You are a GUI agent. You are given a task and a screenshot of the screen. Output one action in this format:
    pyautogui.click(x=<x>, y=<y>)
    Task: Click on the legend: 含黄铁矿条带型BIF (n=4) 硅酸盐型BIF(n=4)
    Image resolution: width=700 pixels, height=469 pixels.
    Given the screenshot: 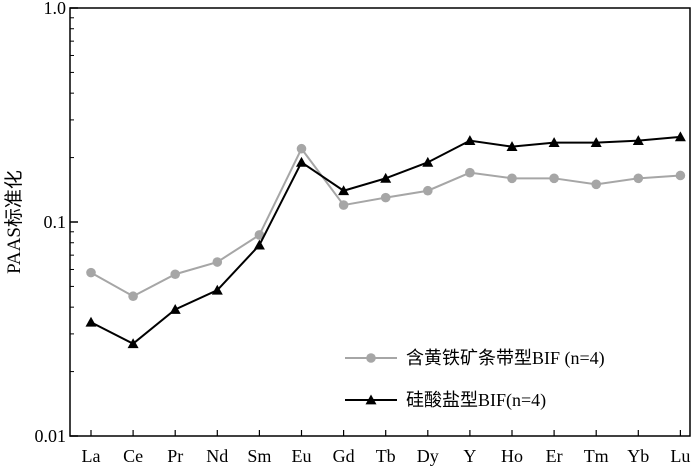 What is the action you would take?
    pyautogui.click(x=475, y=379)
    